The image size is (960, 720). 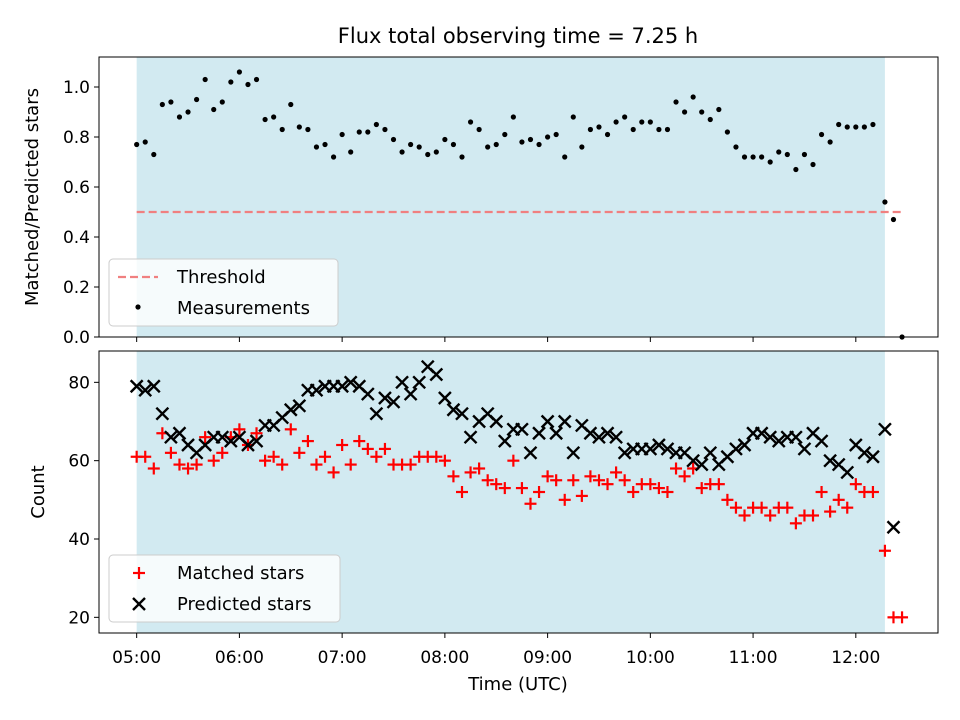 I want to click on bottom-y-axis-label: Count, so click(x=38, y=491).